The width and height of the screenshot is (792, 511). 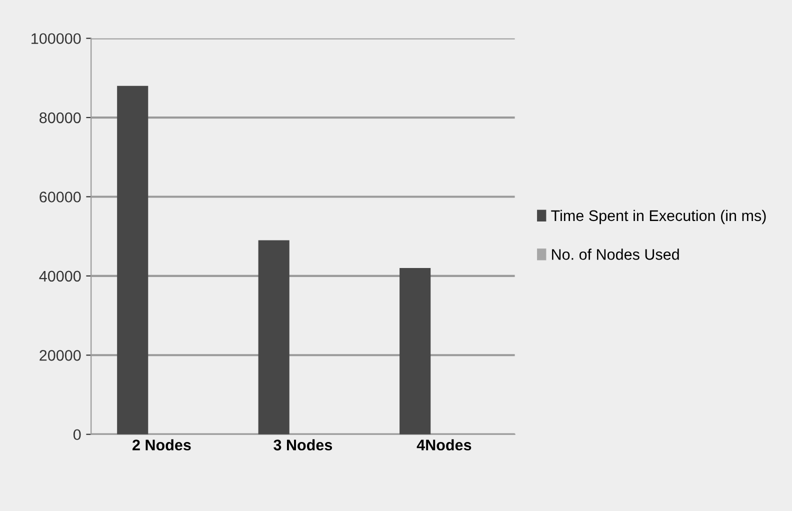 What do you see at coordinates (60, 197) in the screenshot?
I see `y-tick-label: 60000` at bounding box center [60, 197].